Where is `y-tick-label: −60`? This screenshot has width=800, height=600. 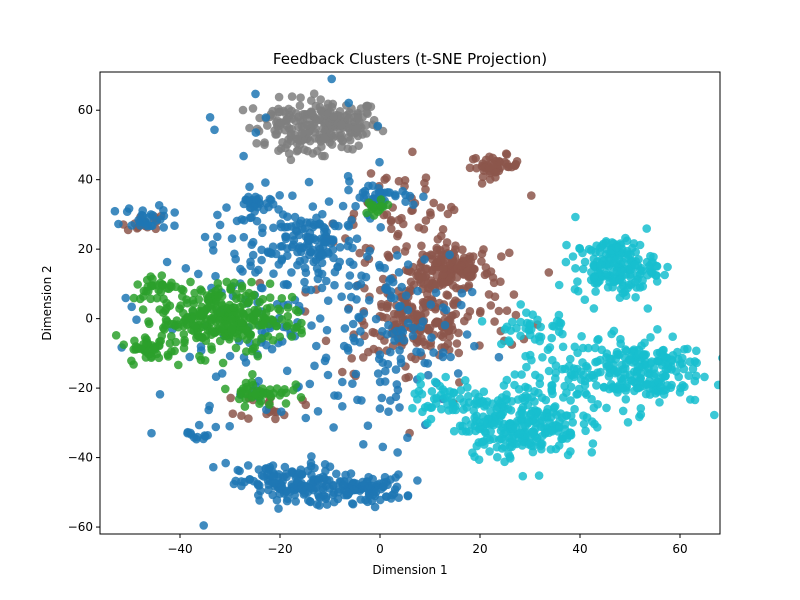 y-tick-label: −60 is located at coordinates (80, 527).